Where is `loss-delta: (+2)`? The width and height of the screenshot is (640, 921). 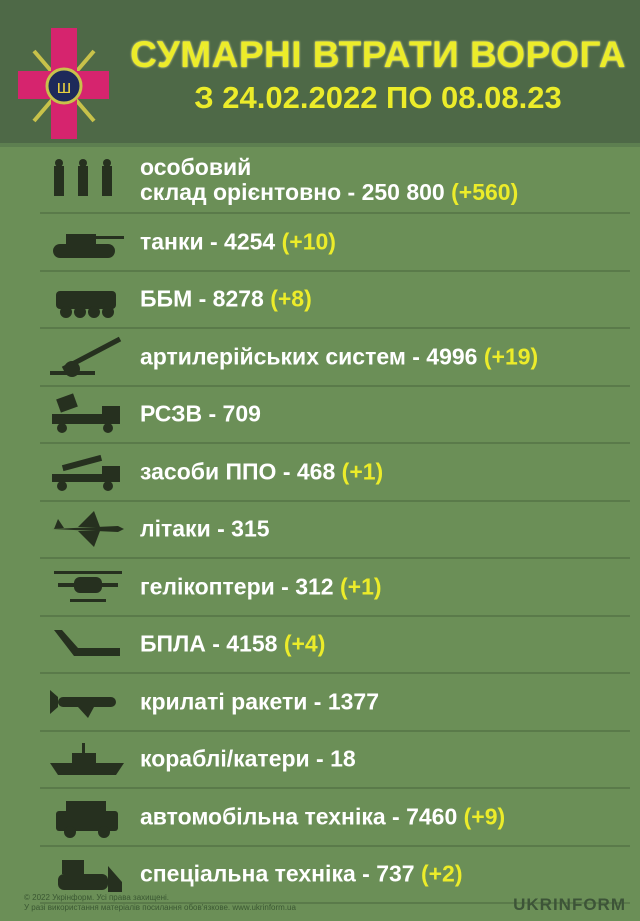 loss-delta: (+2) is located at coordinates (441, 873).